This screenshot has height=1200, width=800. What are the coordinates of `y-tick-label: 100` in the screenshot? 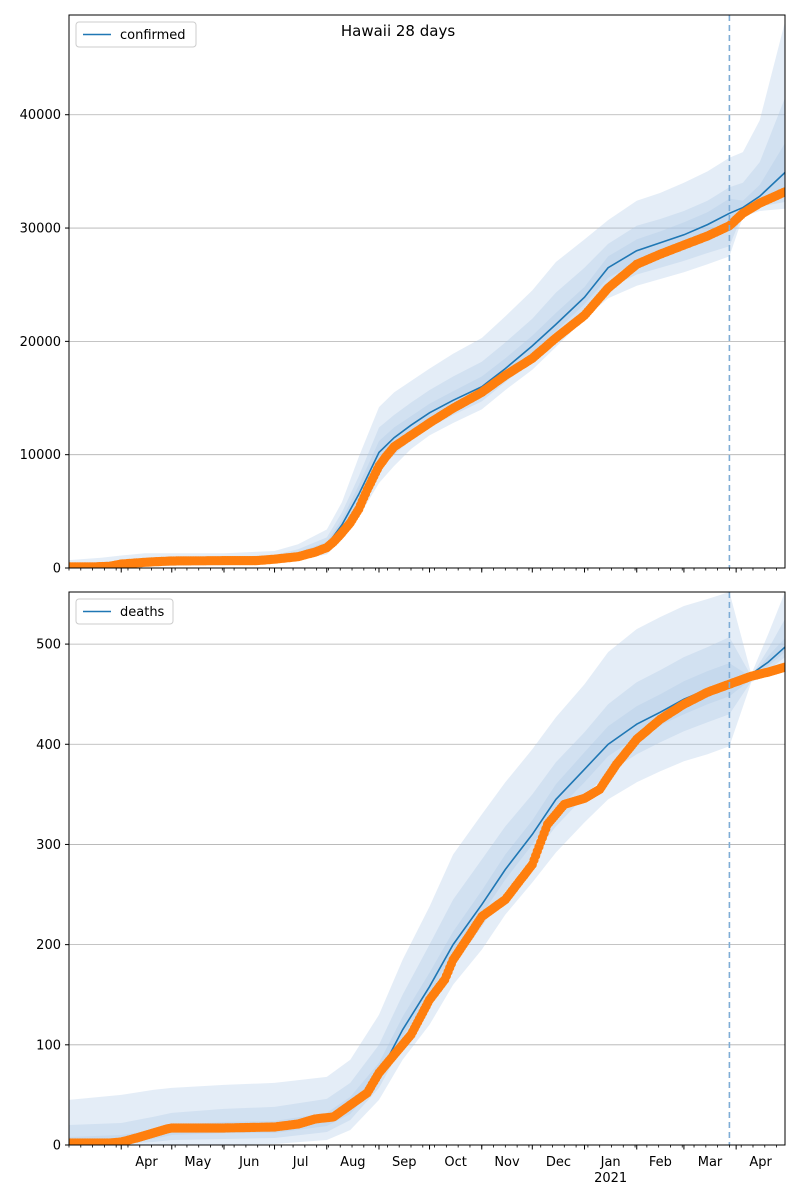 It's located at (48, 1045).